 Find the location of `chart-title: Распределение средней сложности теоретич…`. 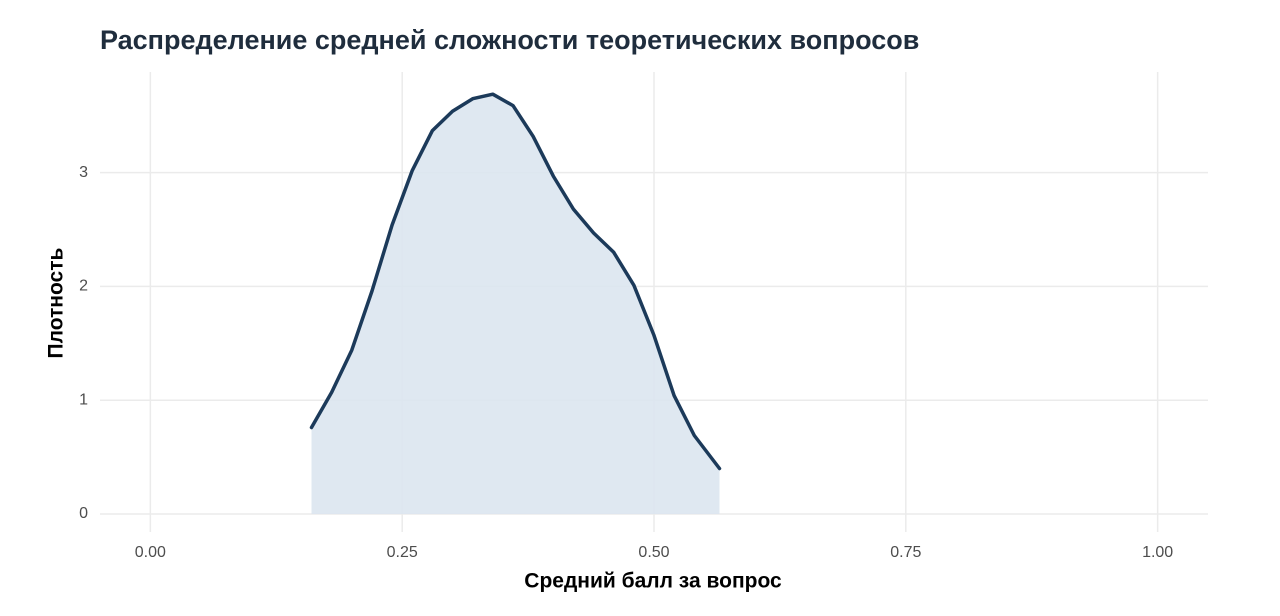

chart-title: Распределение средней сложности теоретич… is located at coordinates (509, 40).